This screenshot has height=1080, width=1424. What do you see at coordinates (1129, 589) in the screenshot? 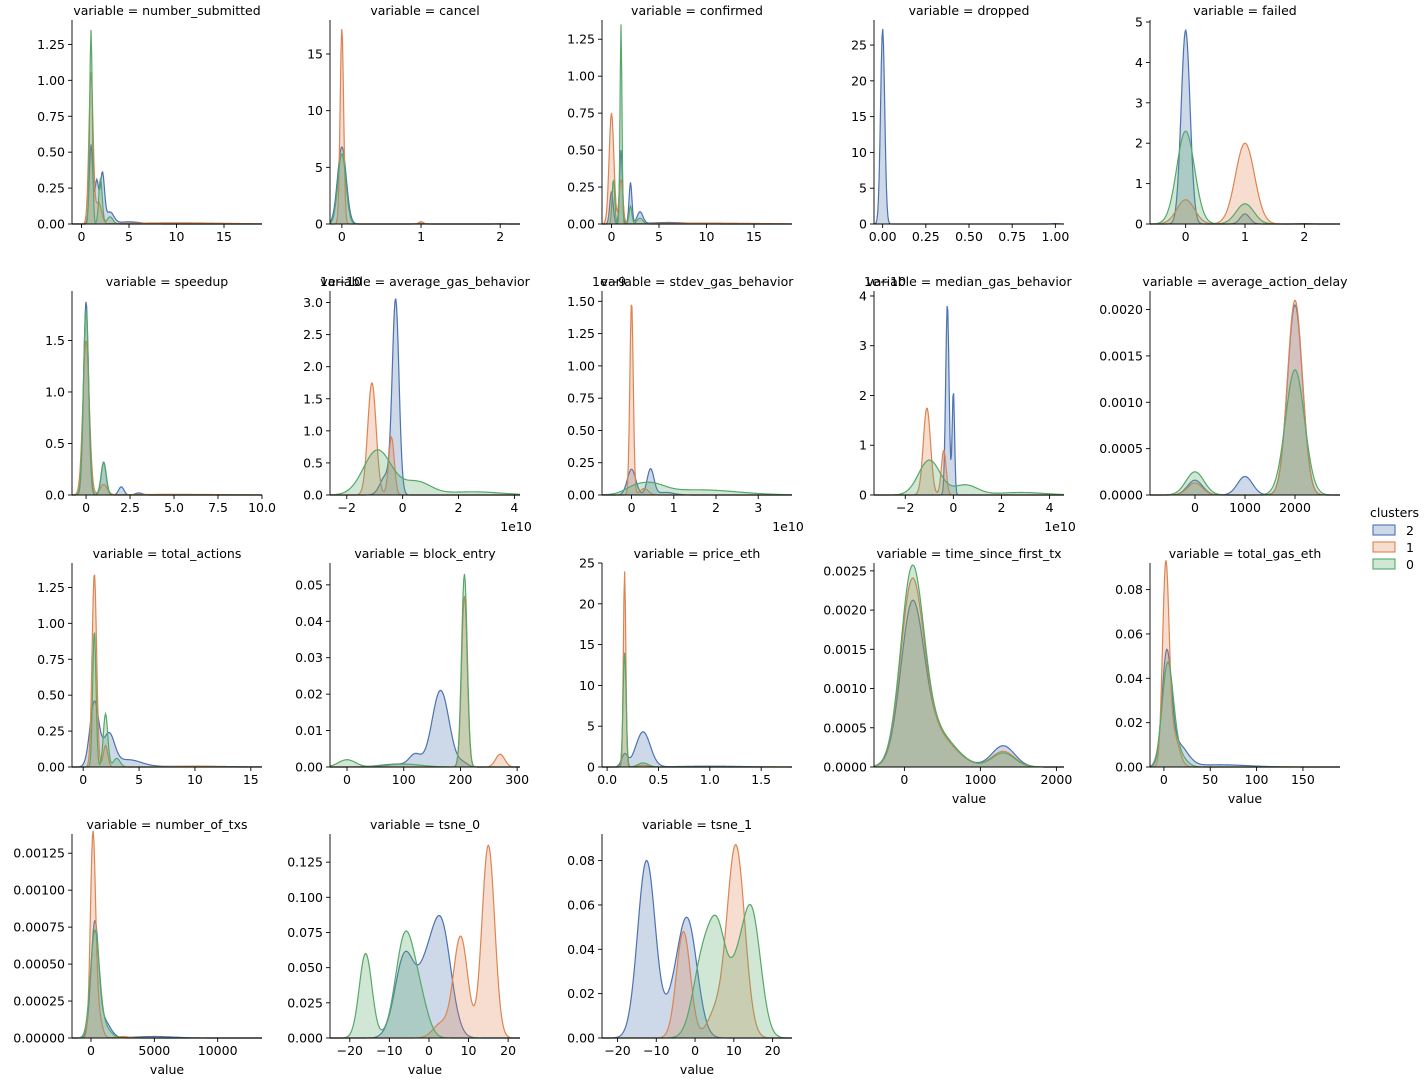
I see `y-tick-label: 0.08` at bounding box center [1129, 589].